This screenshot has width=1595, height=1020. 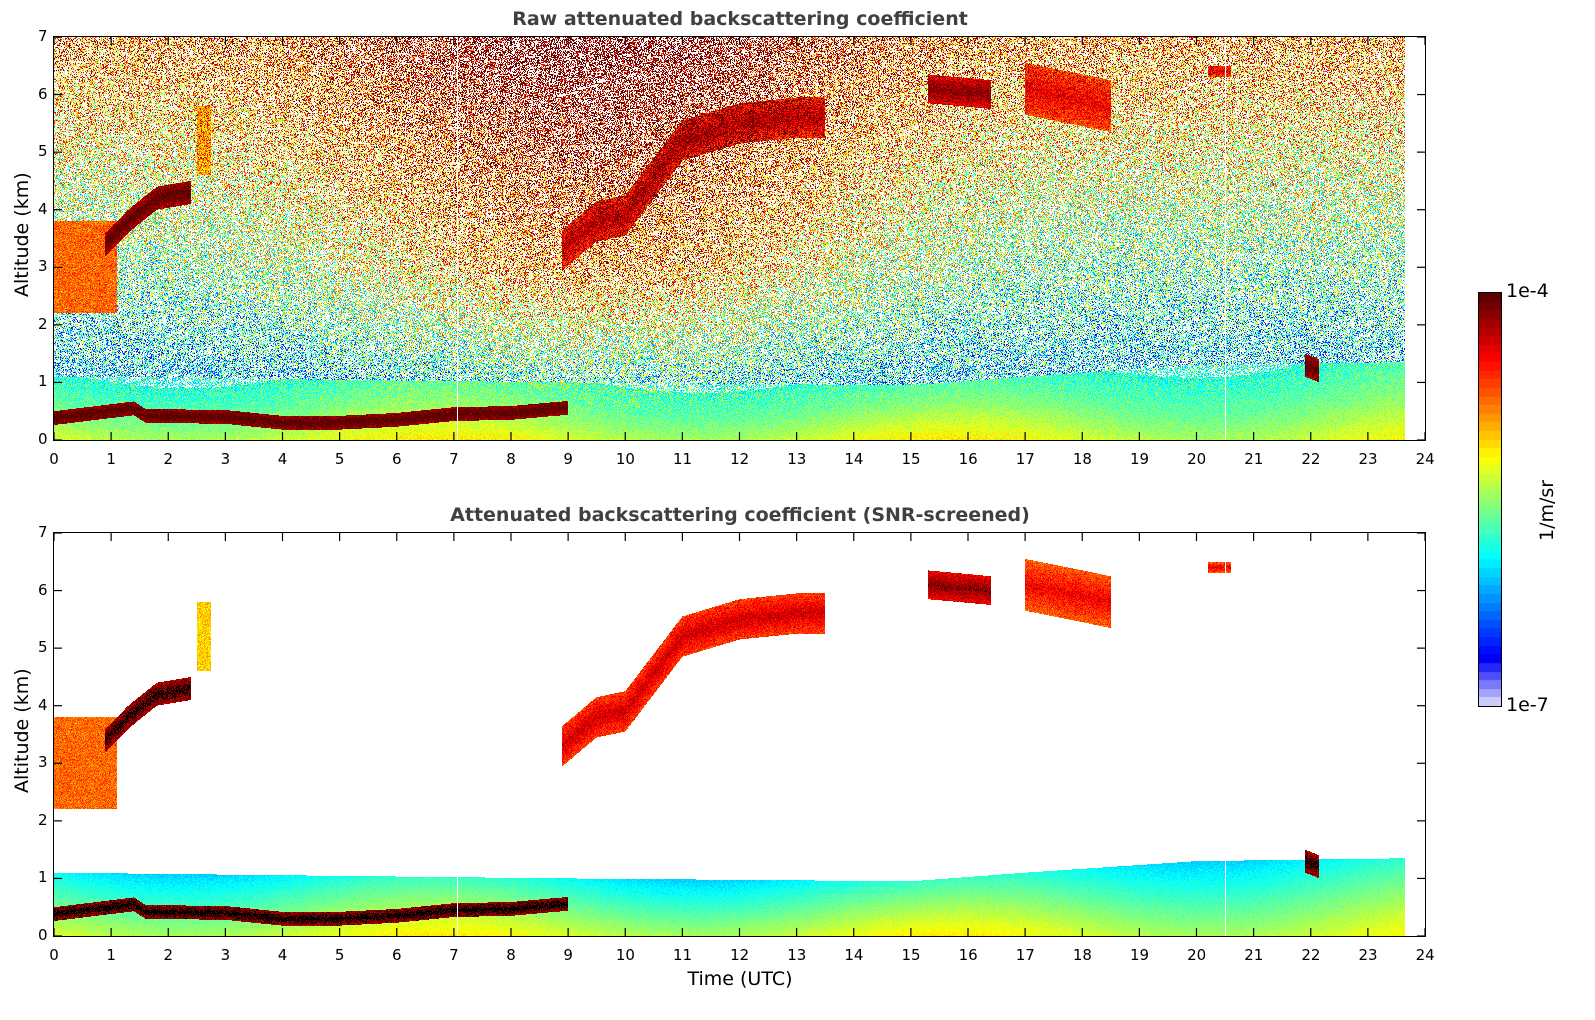 I want to click on x-axis-label: Time (UTC), so click(x=740, y=979).